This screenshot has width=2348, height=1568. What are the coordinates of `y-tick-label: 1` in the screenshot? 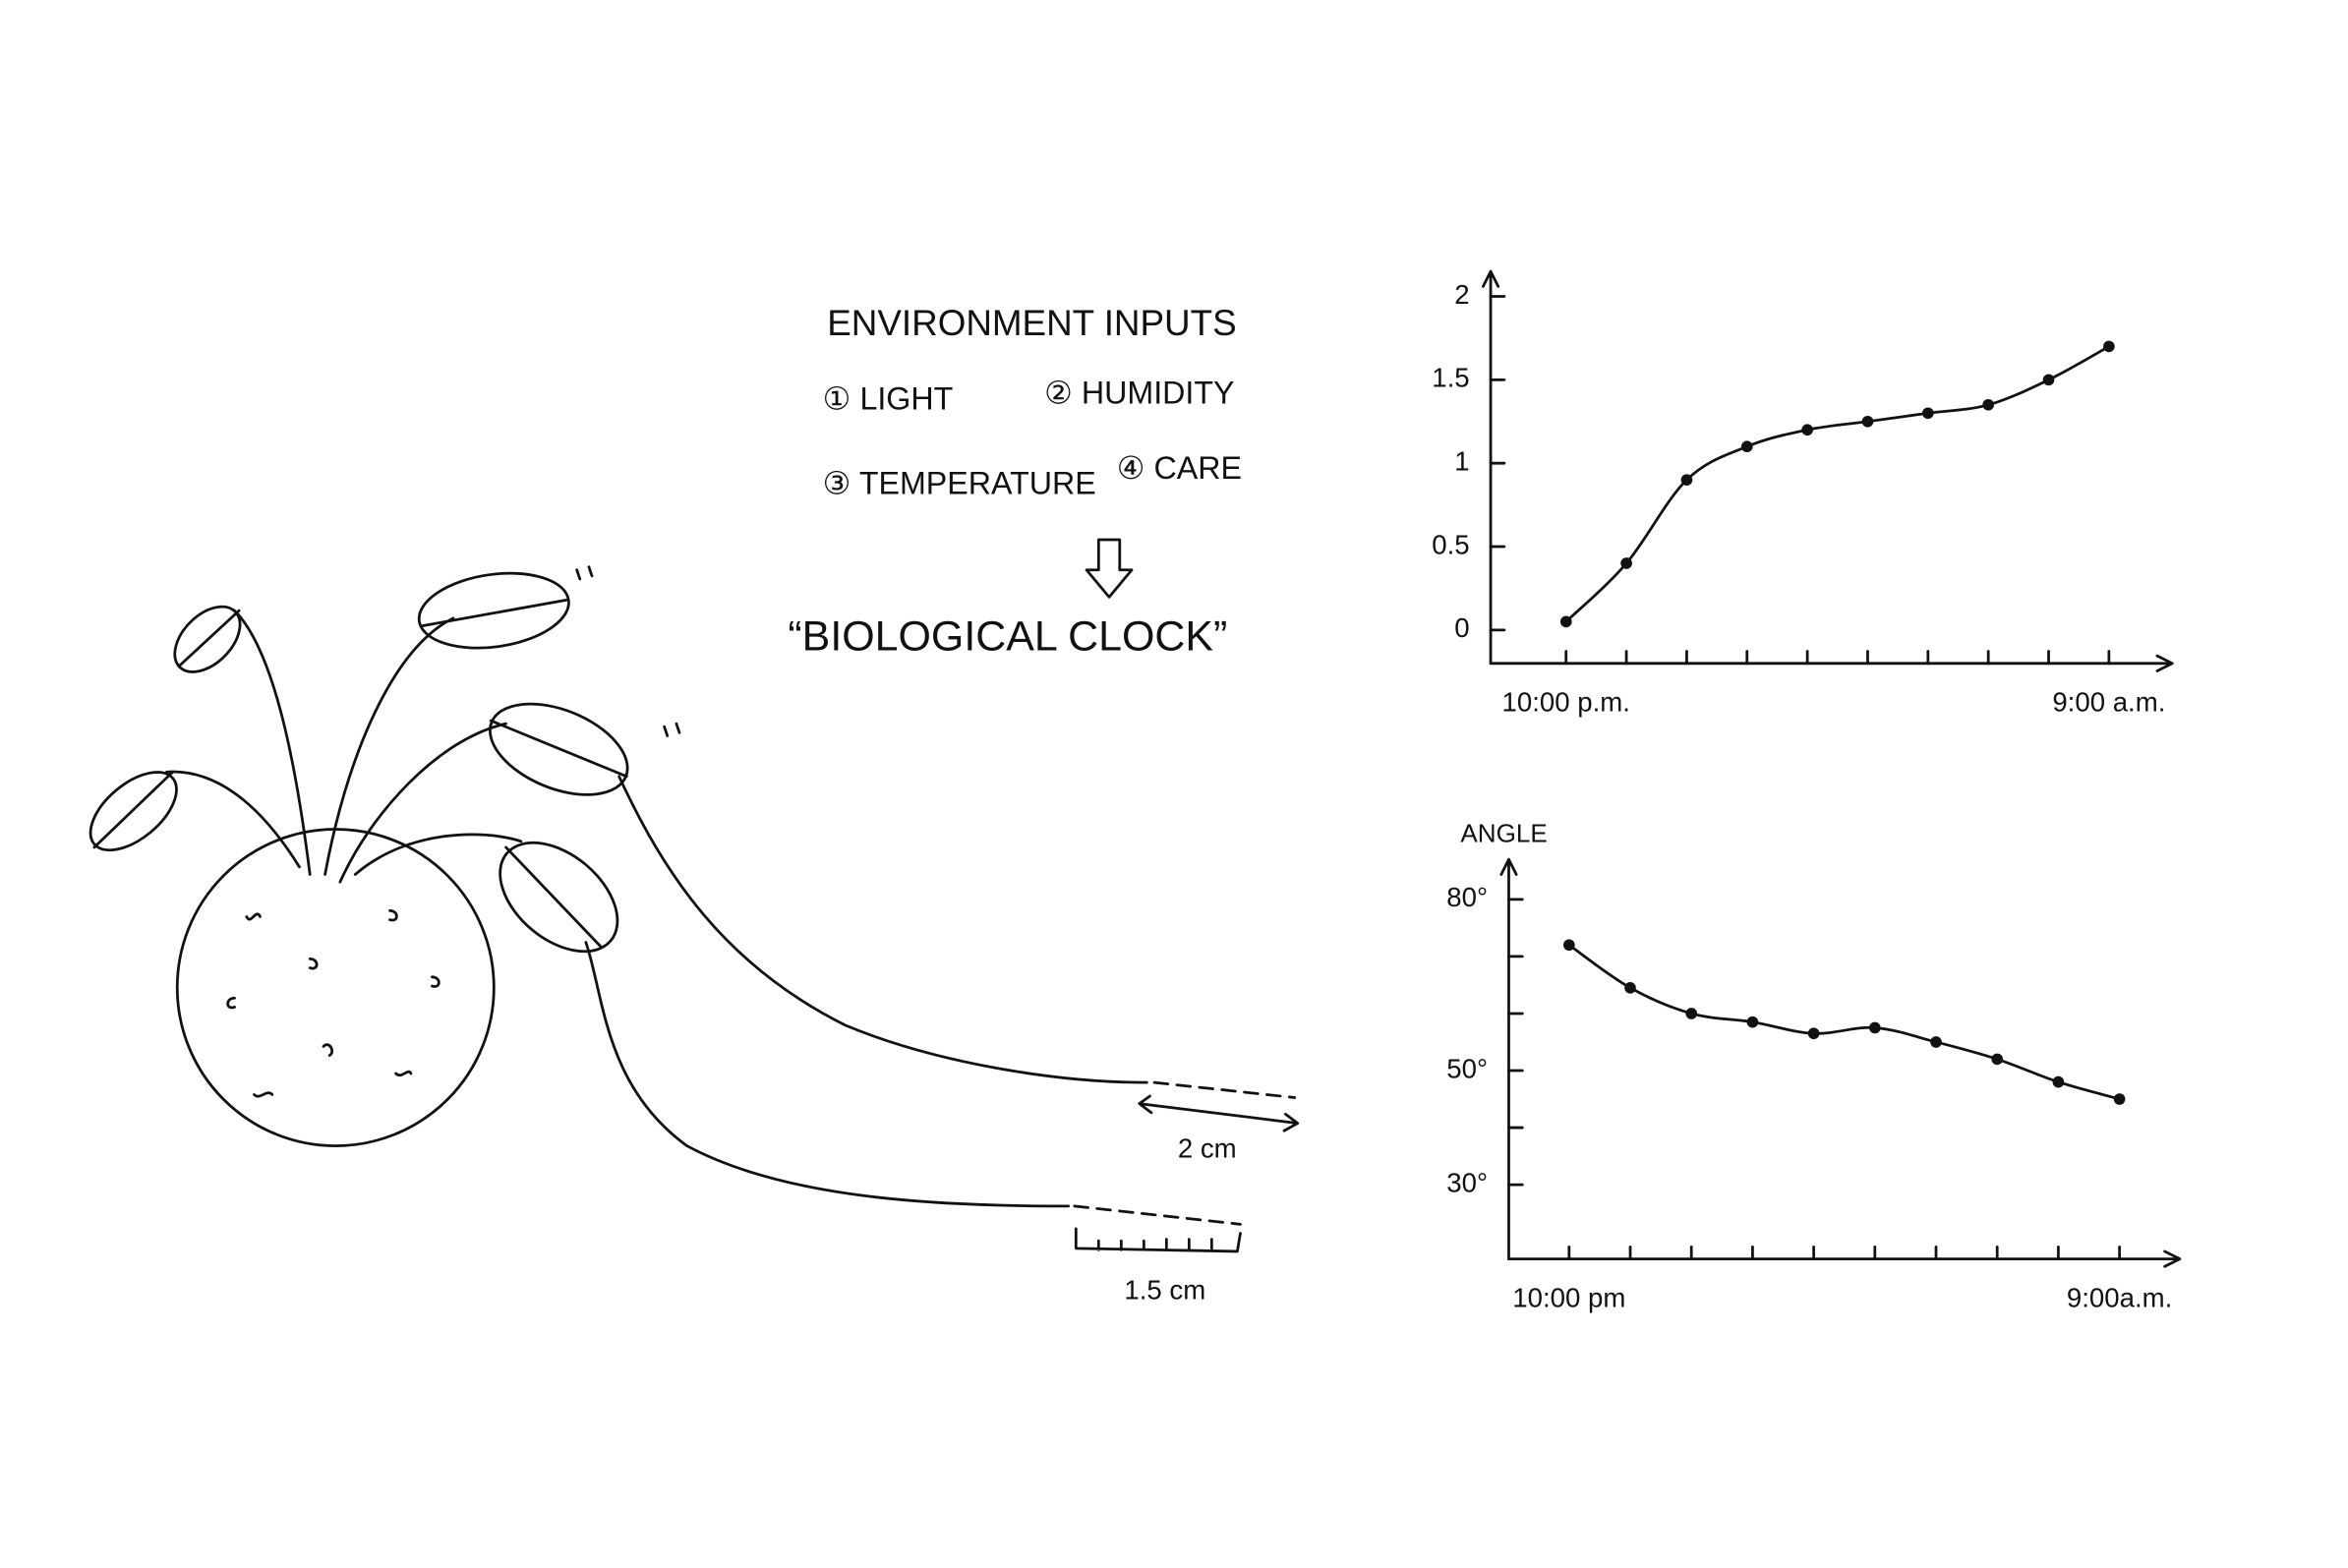 It's located at (1461, 460).